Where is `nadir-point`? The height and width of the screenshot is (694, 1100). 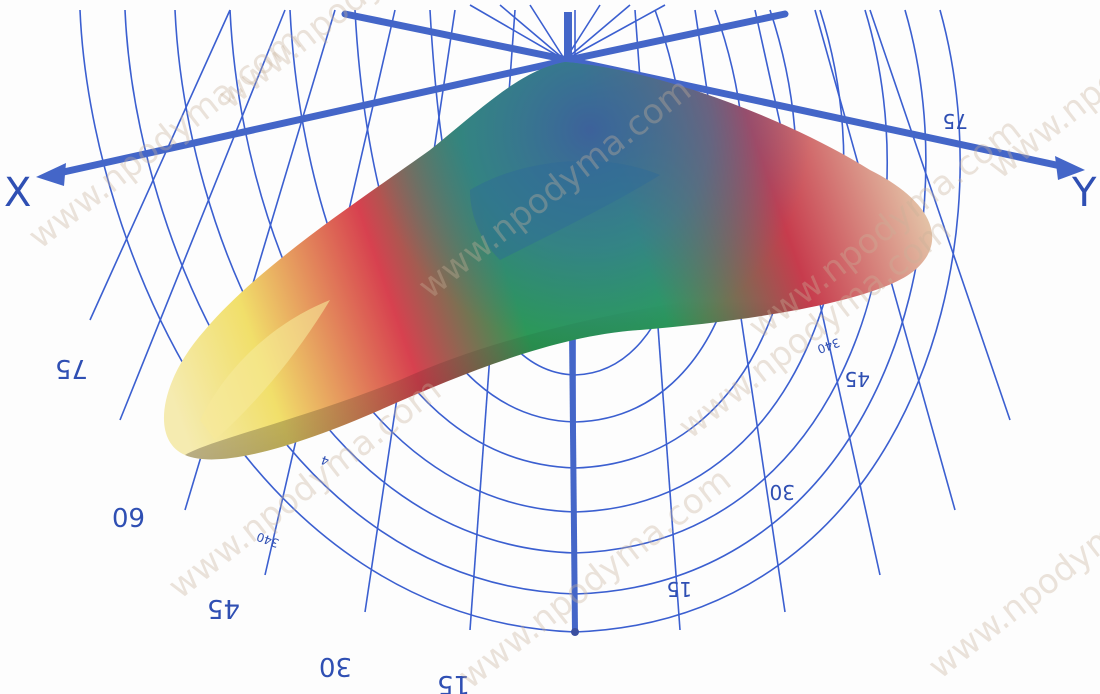 nadir-point is located at coordinates (575, 632).